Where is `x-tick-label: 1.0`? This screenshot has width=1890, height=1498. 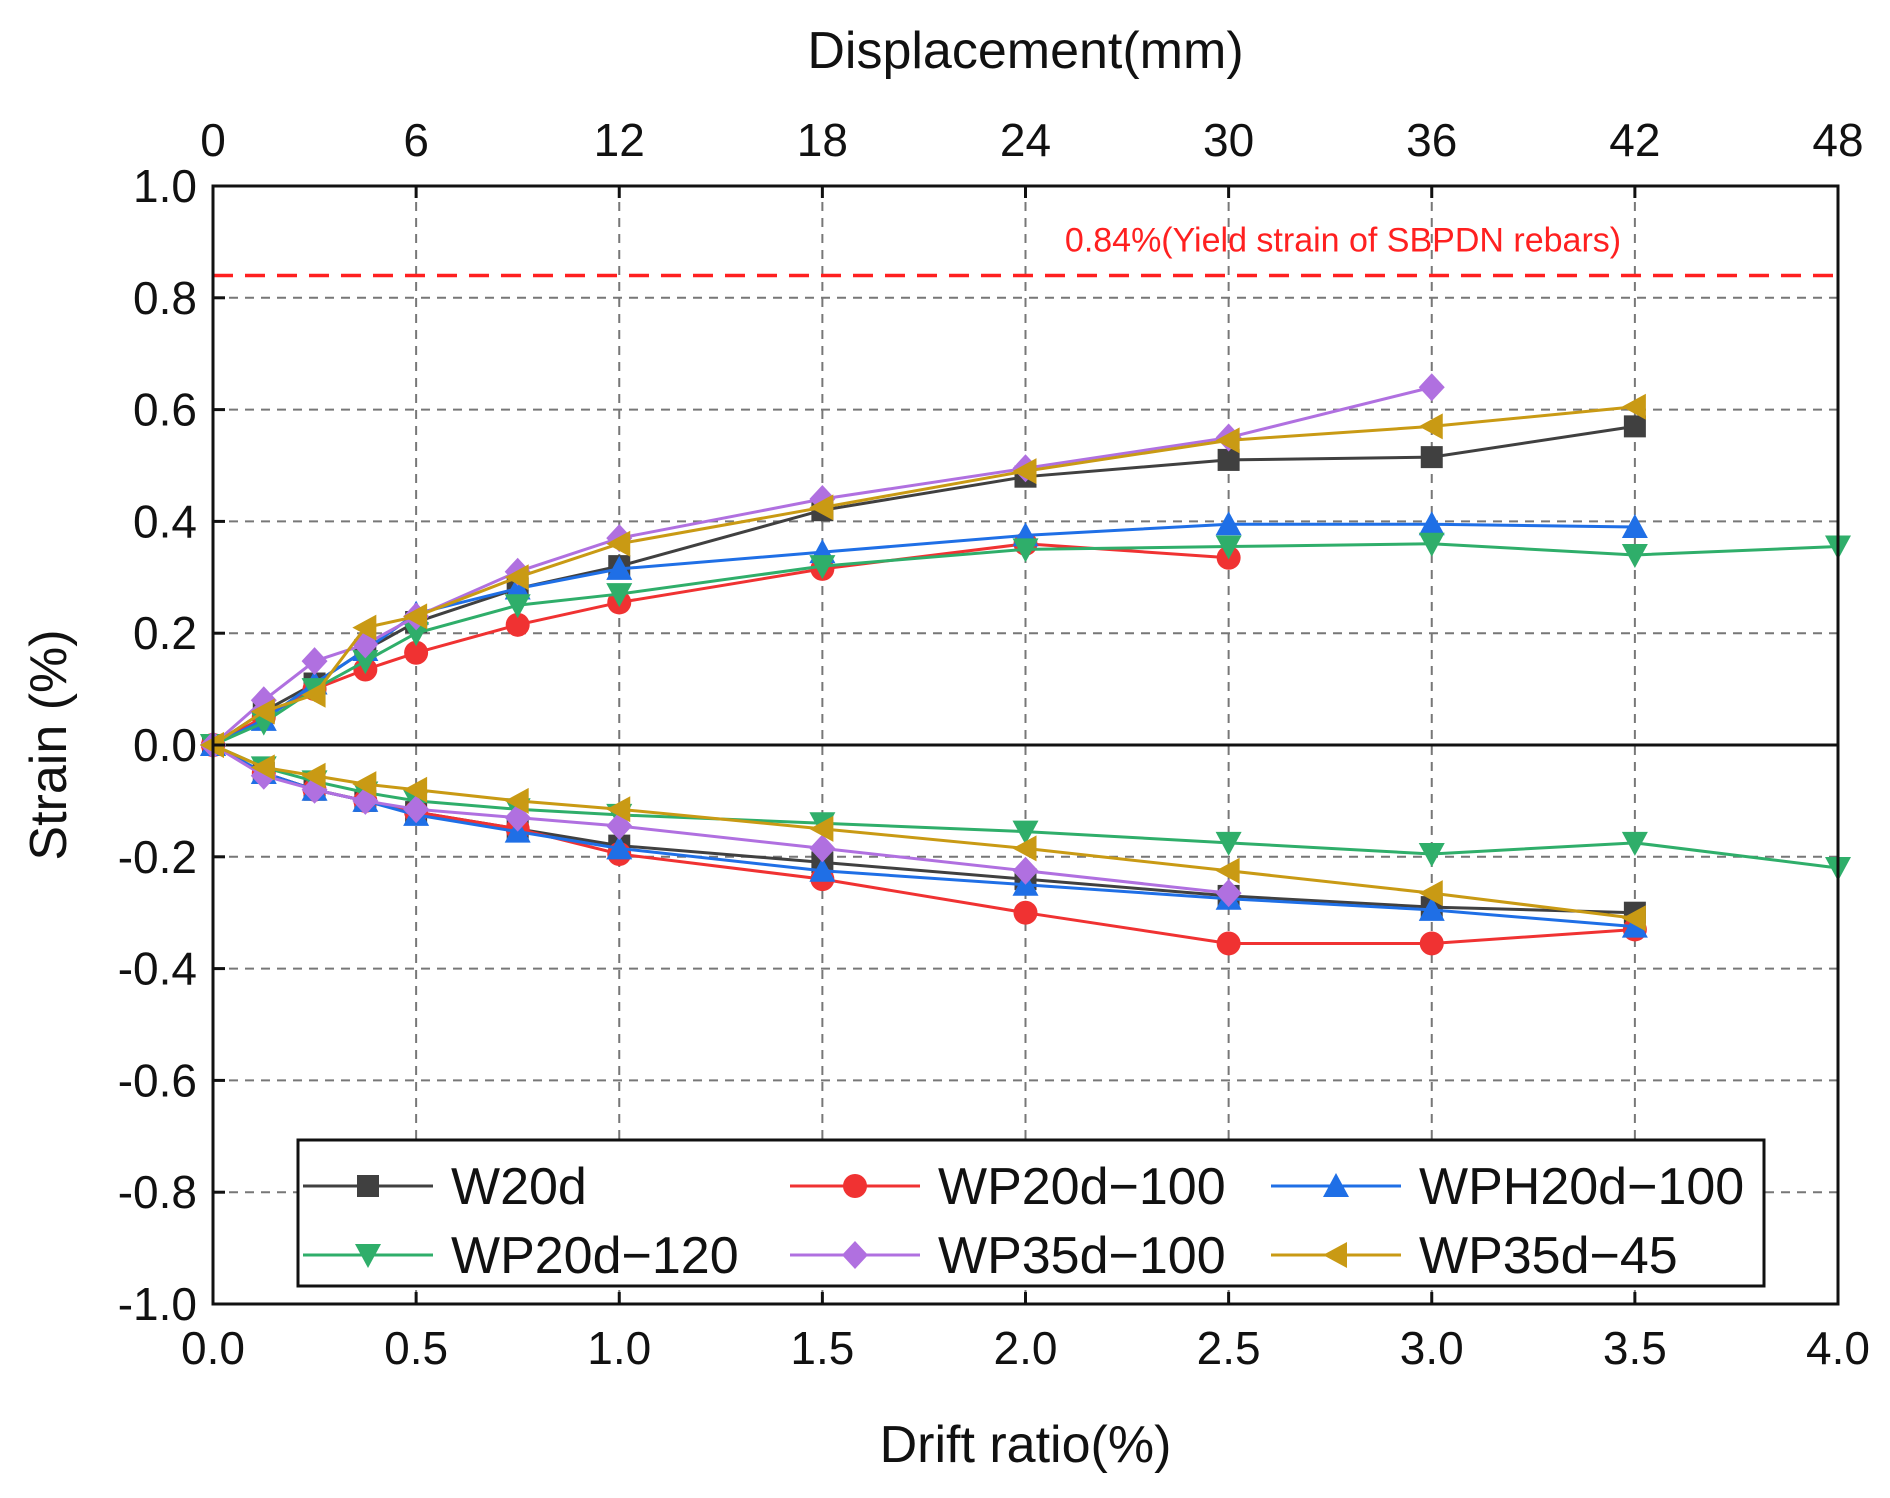
x-tick-label: 1.0 is located at coordinates (619, 1348).